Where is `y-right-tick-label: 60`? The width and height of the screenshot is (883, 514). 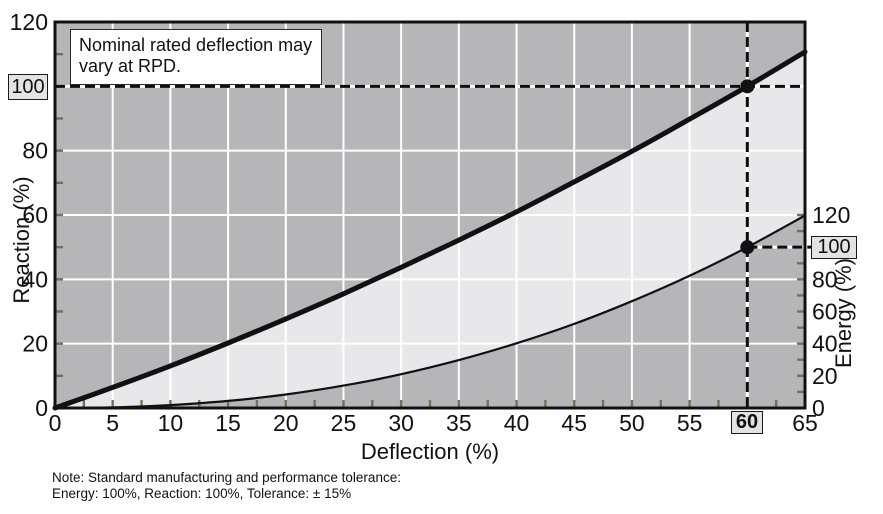 y-right-tick-label: 60 is located at coordinates (825, 312).